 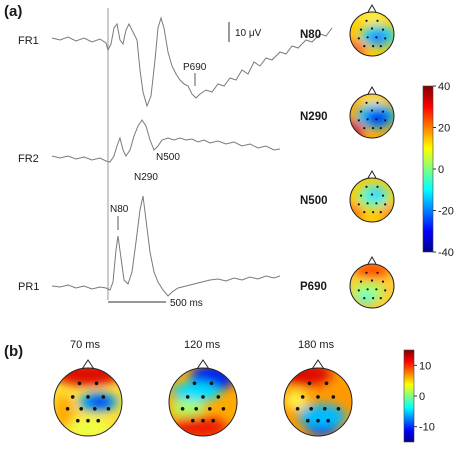 What do you see at coordinates (427, 428) in the screenshot?
I see `colorbar-tick-label: -10` at bounding box center [427, 428].